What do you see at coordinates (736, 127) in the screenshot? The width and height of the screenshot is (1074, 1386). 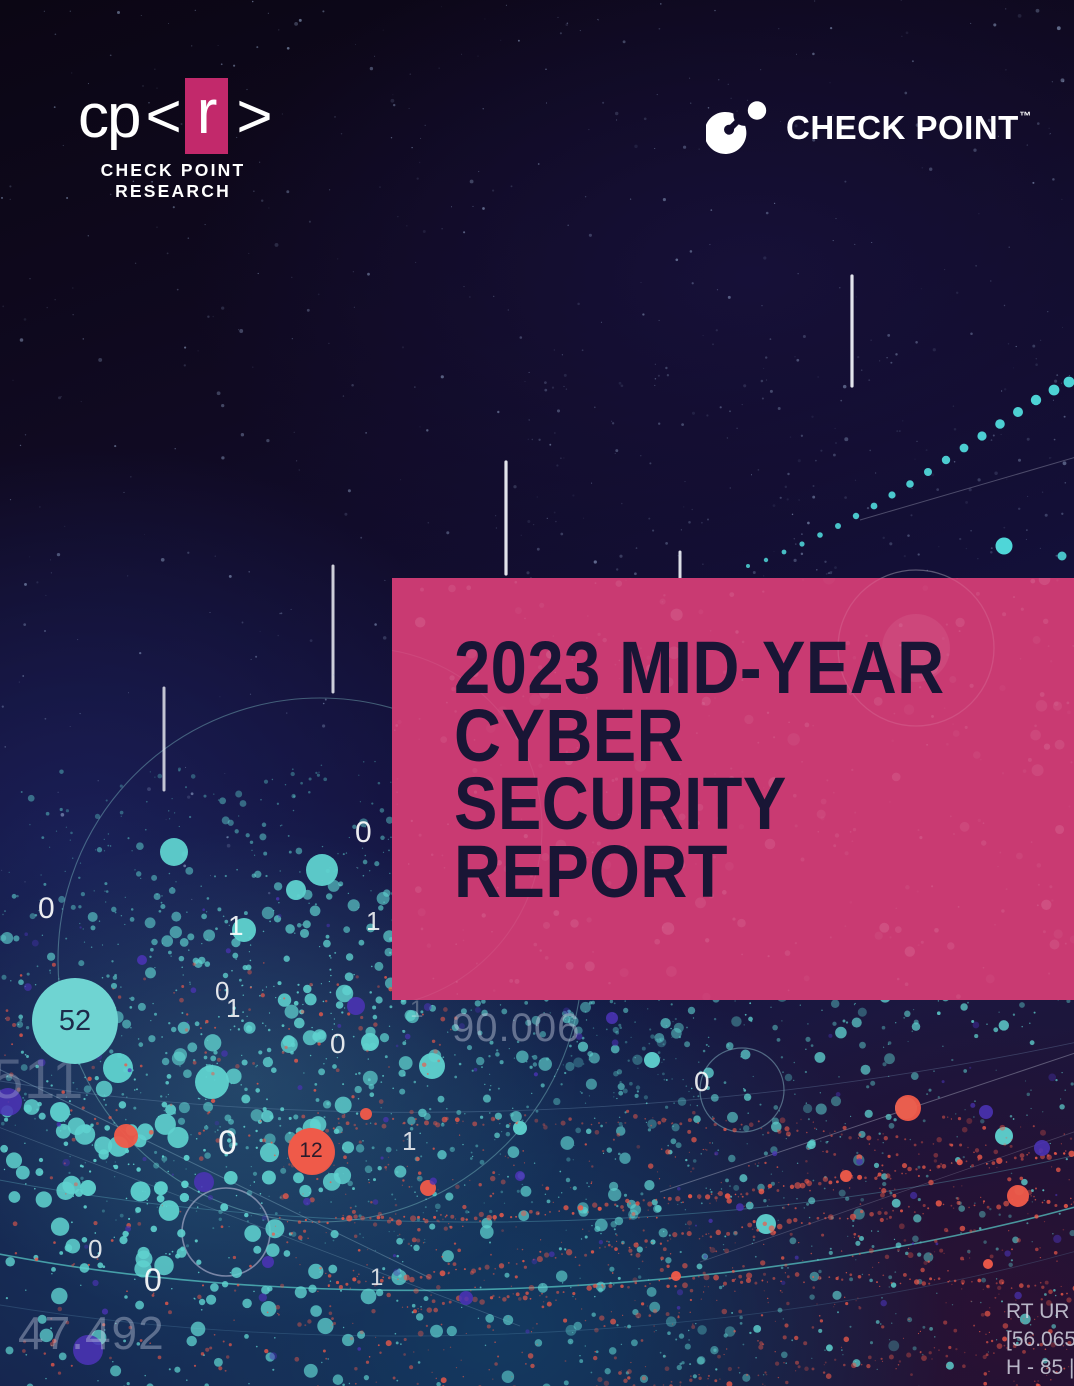 I see `check-point-mark-icon` at bounding box center [736, 127].